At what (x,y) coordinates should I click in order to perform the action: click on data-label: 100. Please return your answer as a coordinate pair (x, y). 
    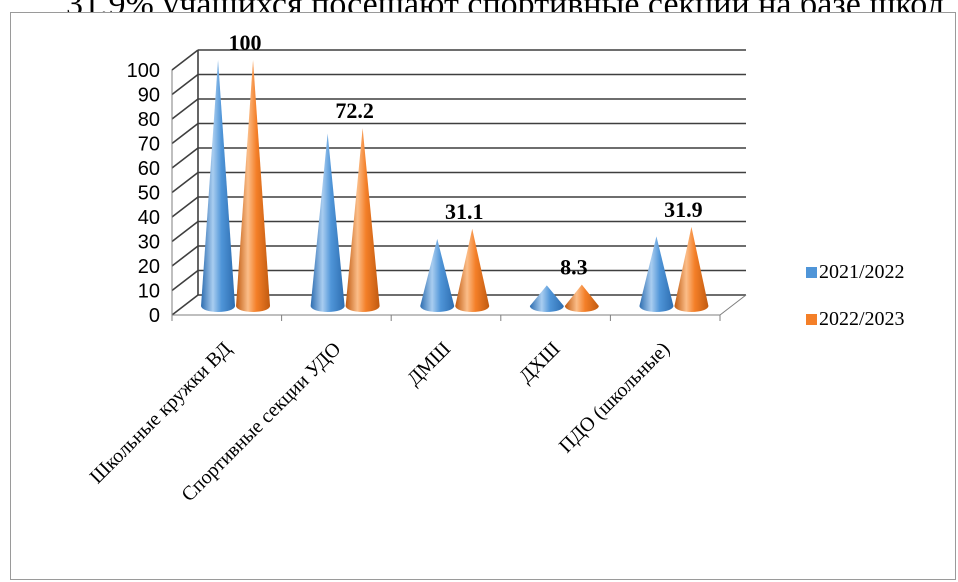
    Looking at the image, I should click on (245, 42).